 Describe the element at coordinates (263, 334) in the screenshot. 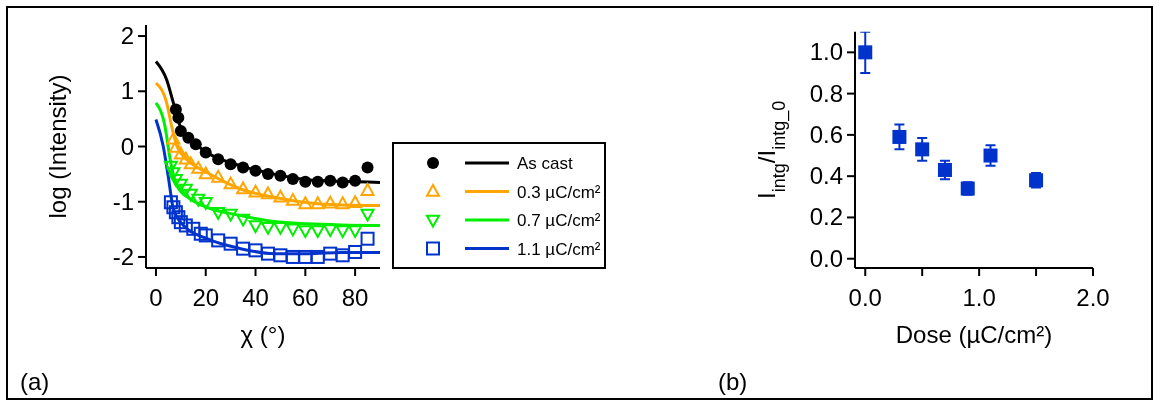

I see `x-axis-title: χ (°)` at that location.